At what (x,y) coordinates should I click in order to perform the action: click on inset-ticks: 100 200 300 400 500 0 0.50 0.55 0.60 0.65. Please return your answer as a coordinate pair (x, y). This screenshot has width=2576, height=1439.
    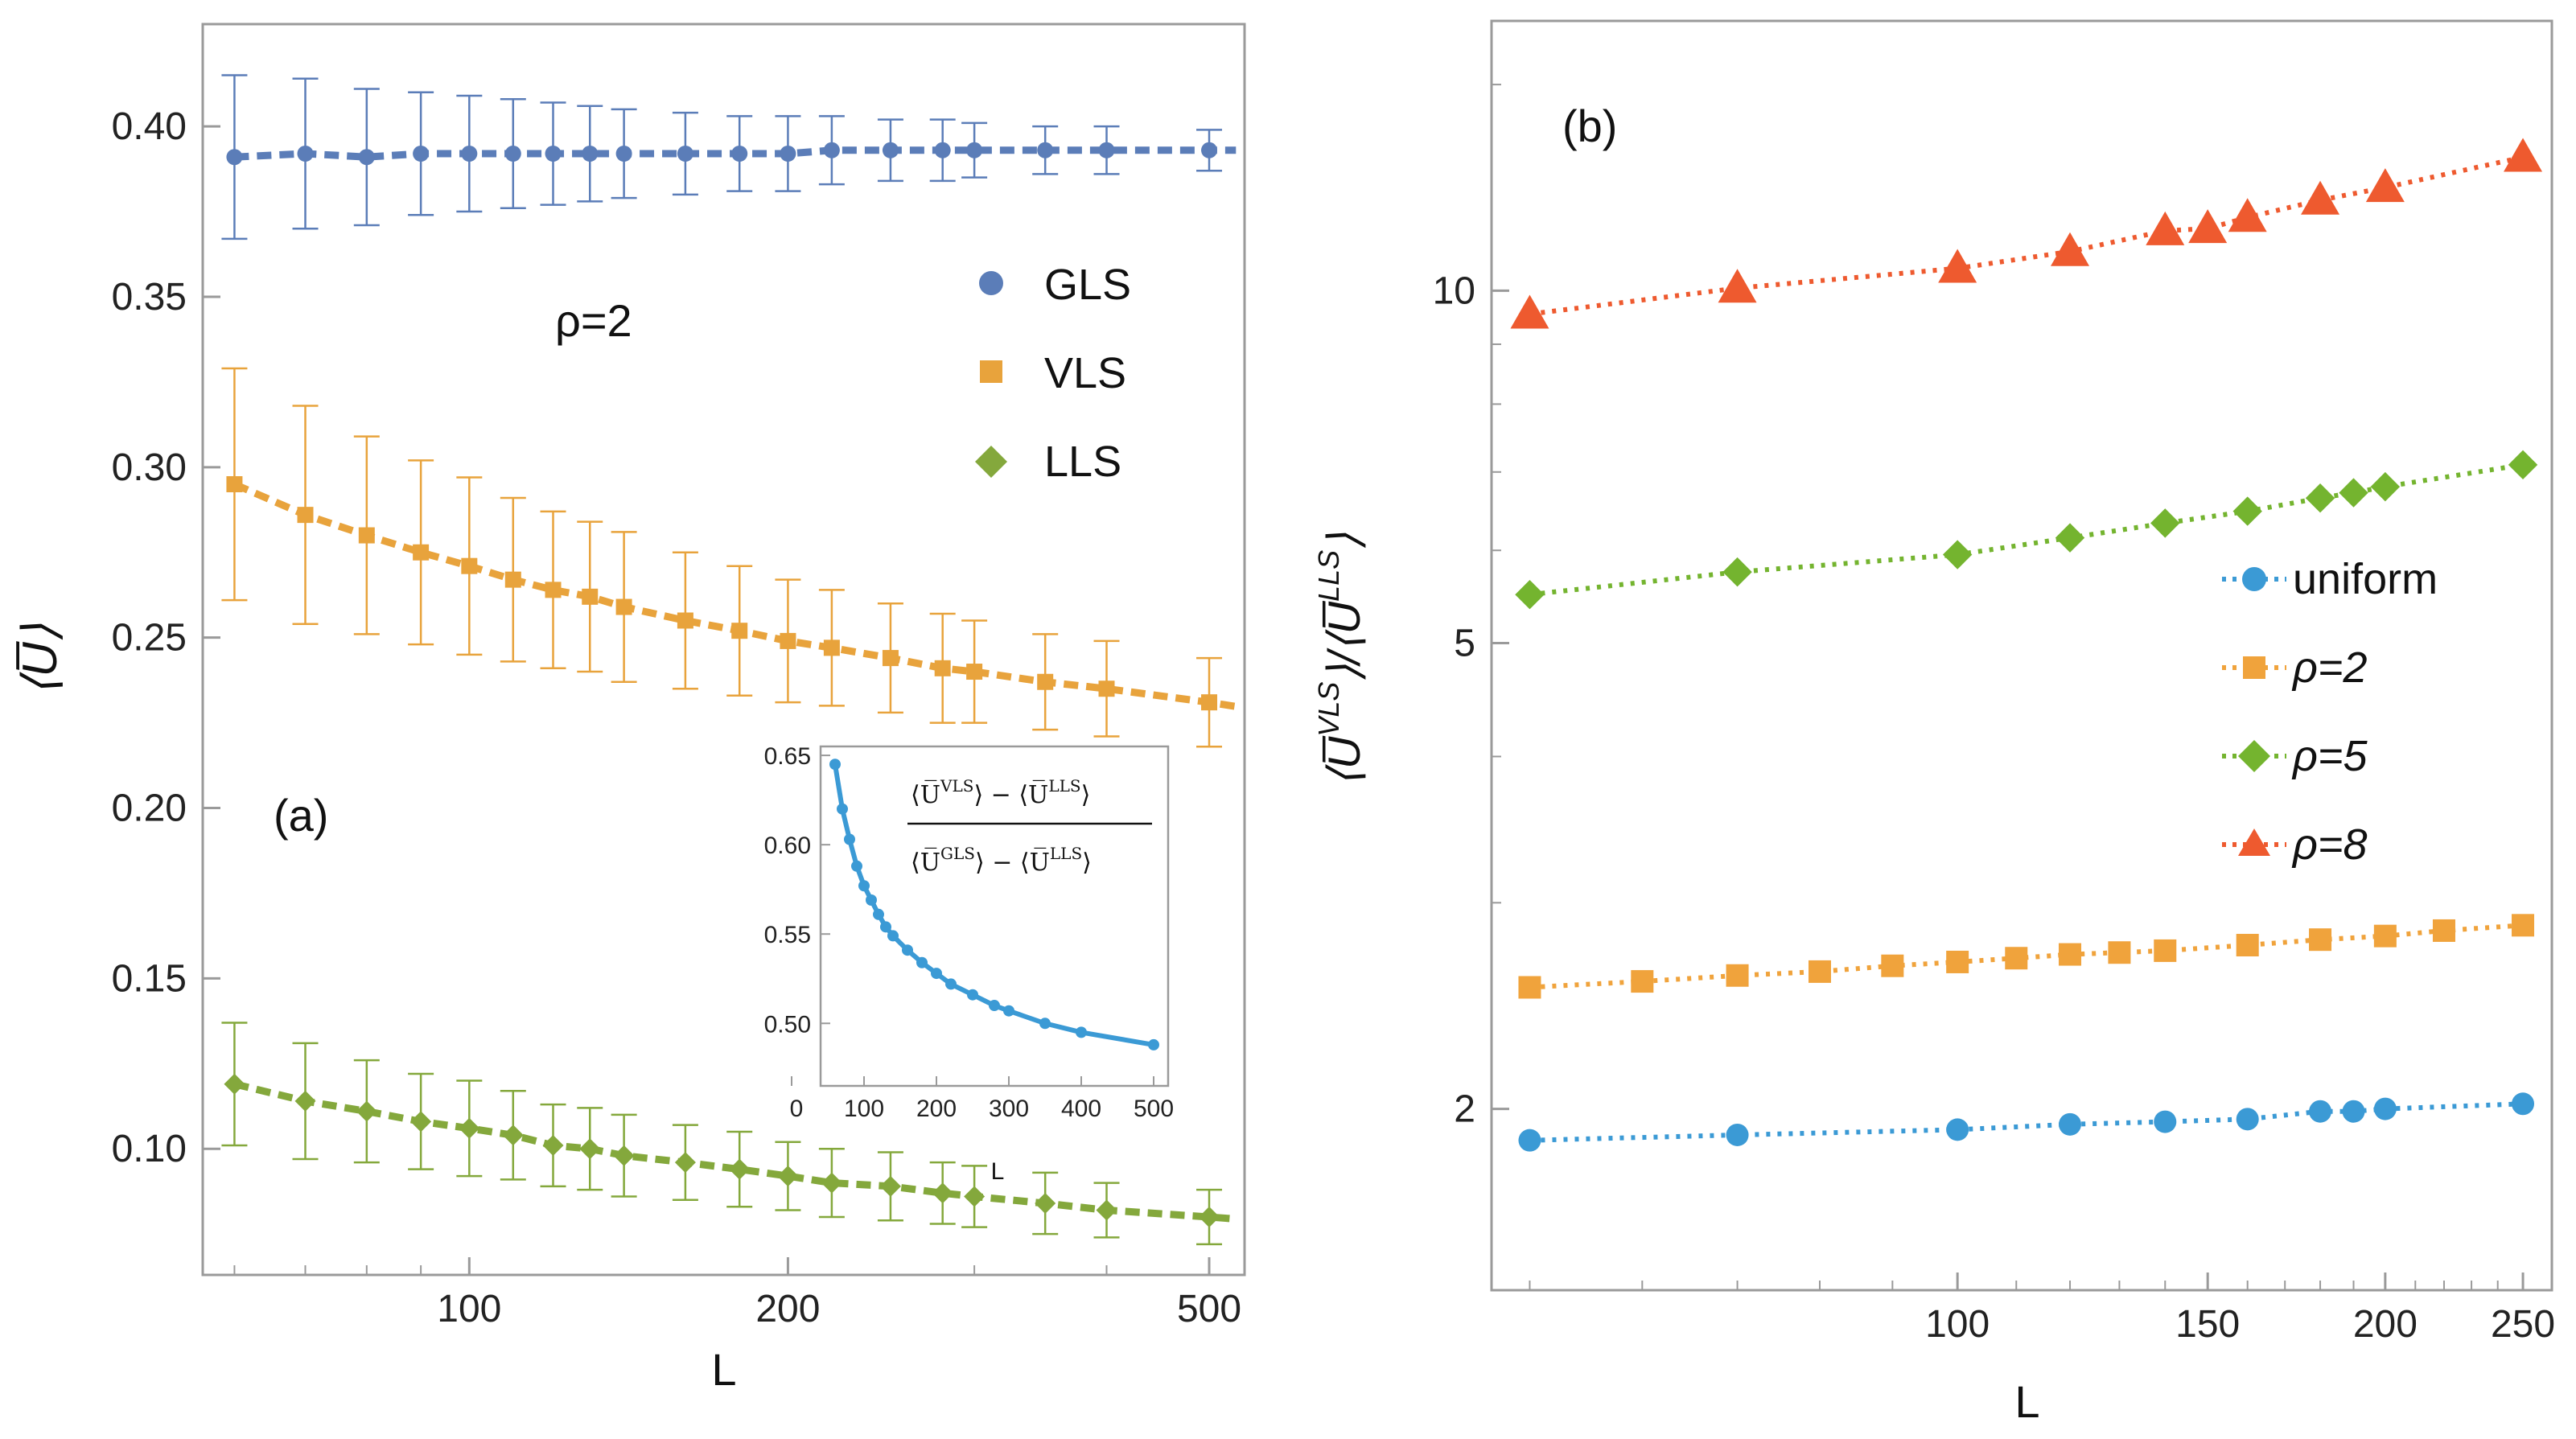
    Looking at the image, I should click on (969, 933).